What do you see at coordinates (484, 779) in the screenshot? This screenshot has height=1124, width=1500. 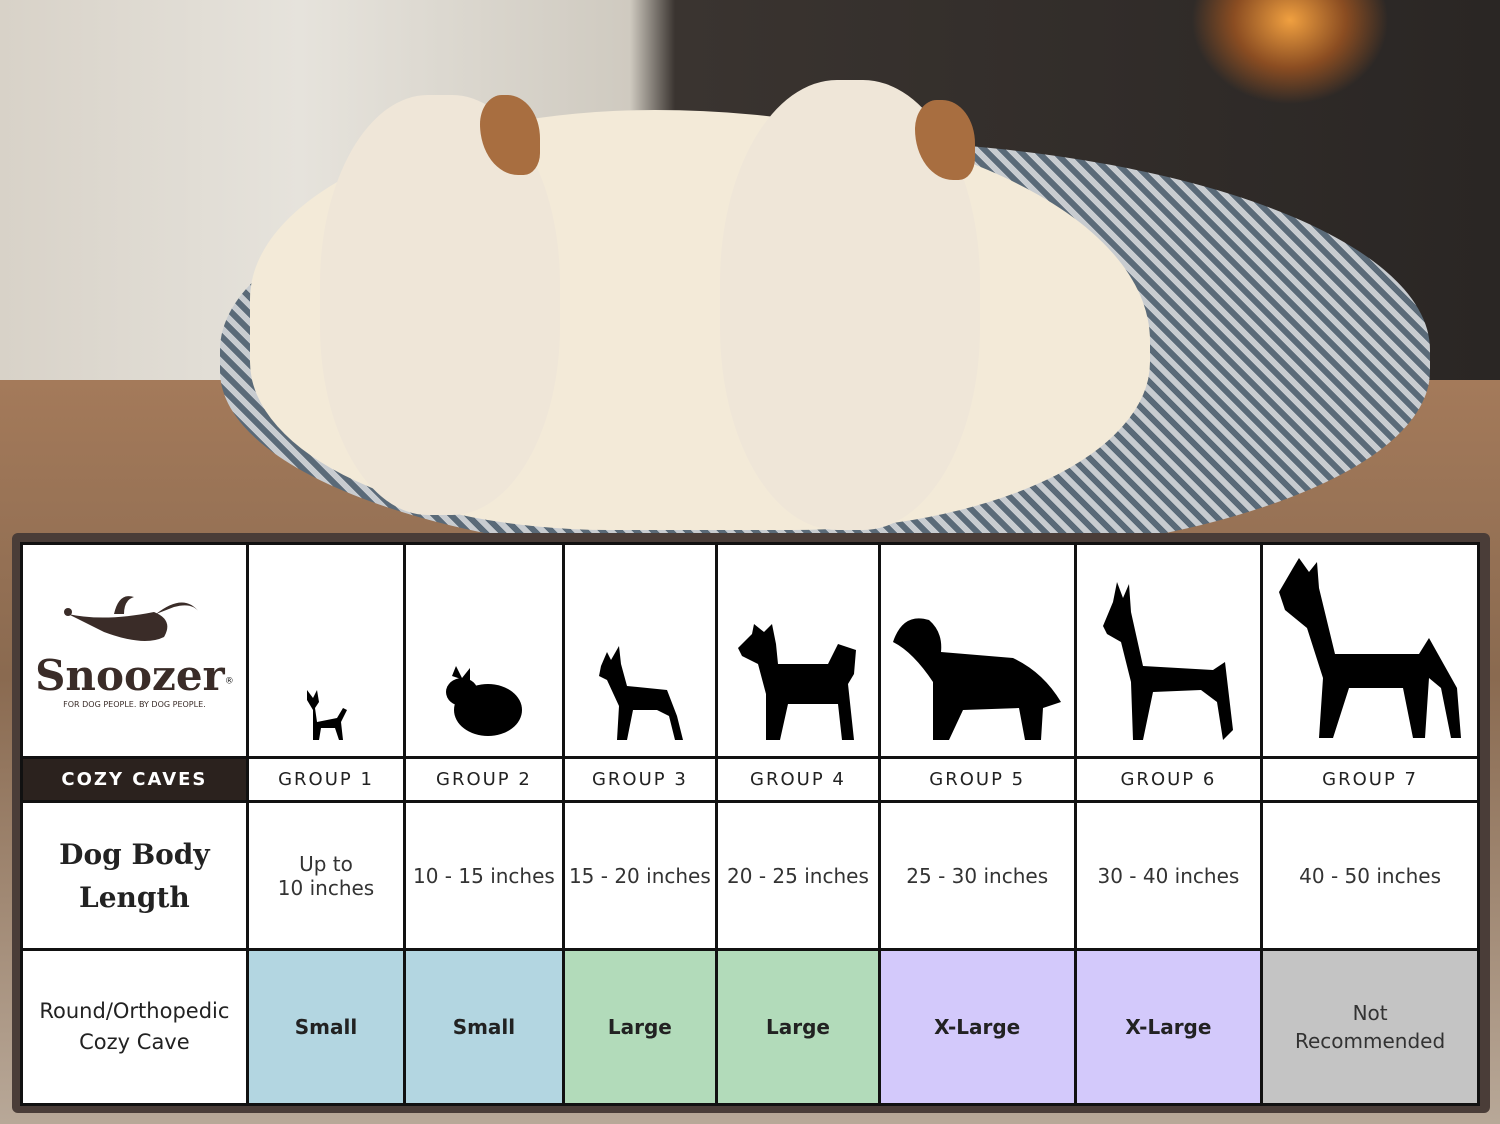 I see `group-2-label: GROUP 2` at bounding box center [484, 779].